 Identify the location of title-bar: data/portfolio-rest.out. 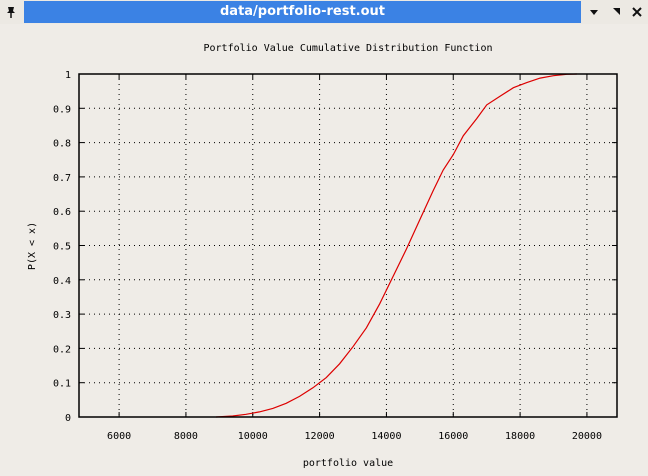
(324, 12).